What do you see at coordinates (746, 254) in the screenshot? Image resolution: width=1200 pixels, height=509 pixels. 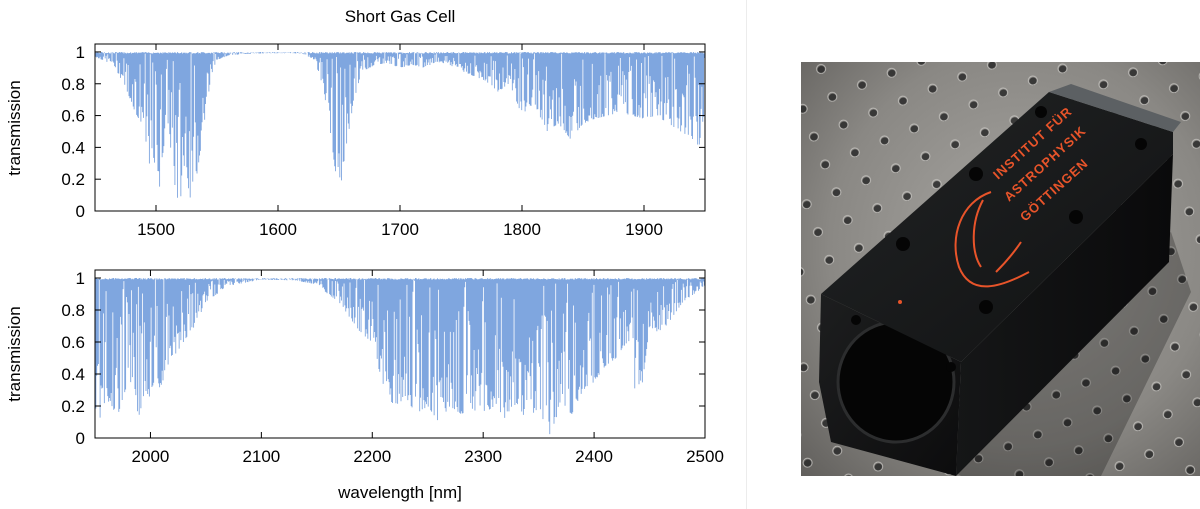 I see `panel-divider` at bounding box center [746, 254].